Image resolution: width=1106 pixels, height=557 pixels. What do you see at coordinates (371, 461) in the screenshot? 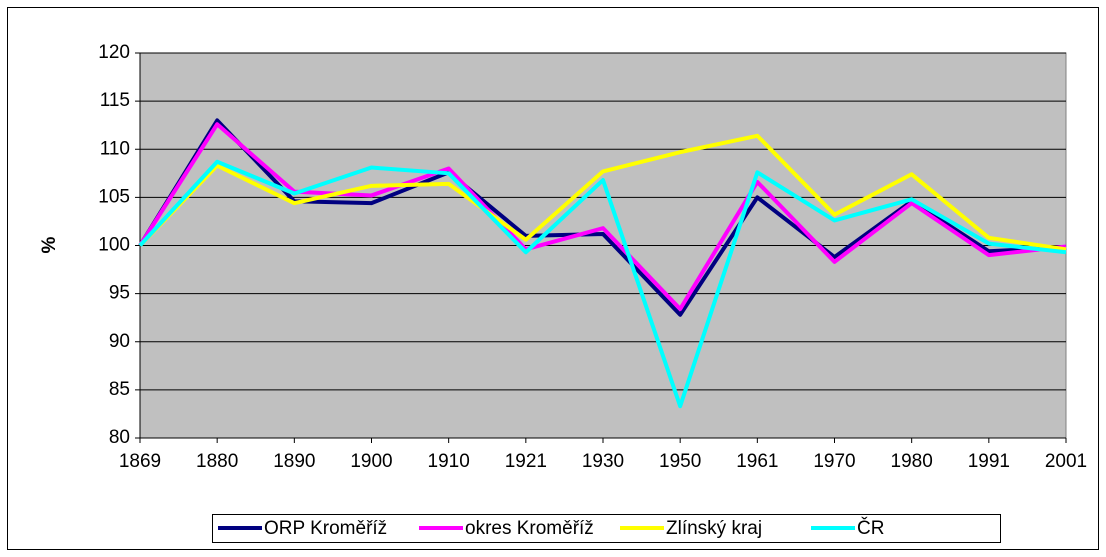
I see `x-tick-label: 1900` at bounding box center [371, 461].